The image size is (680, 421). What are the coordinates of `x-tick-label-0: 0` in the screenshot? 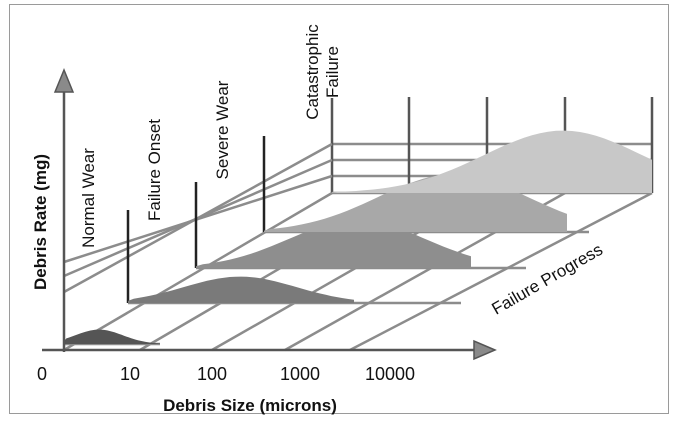 It's located at (42, 374).